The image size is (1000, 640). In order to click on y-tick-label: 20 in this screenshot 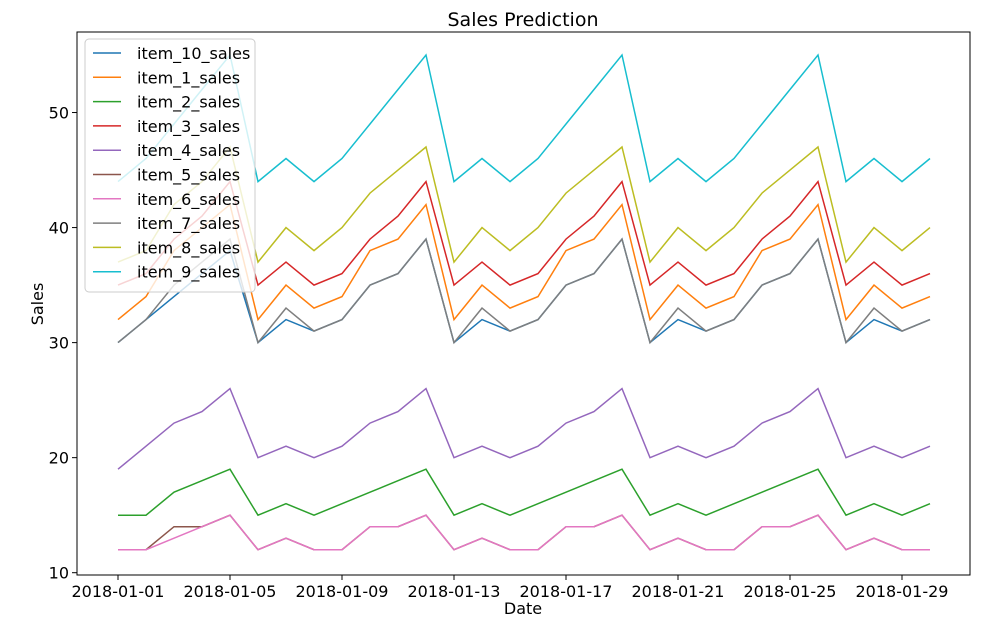, I will do `click(59, 458)`.